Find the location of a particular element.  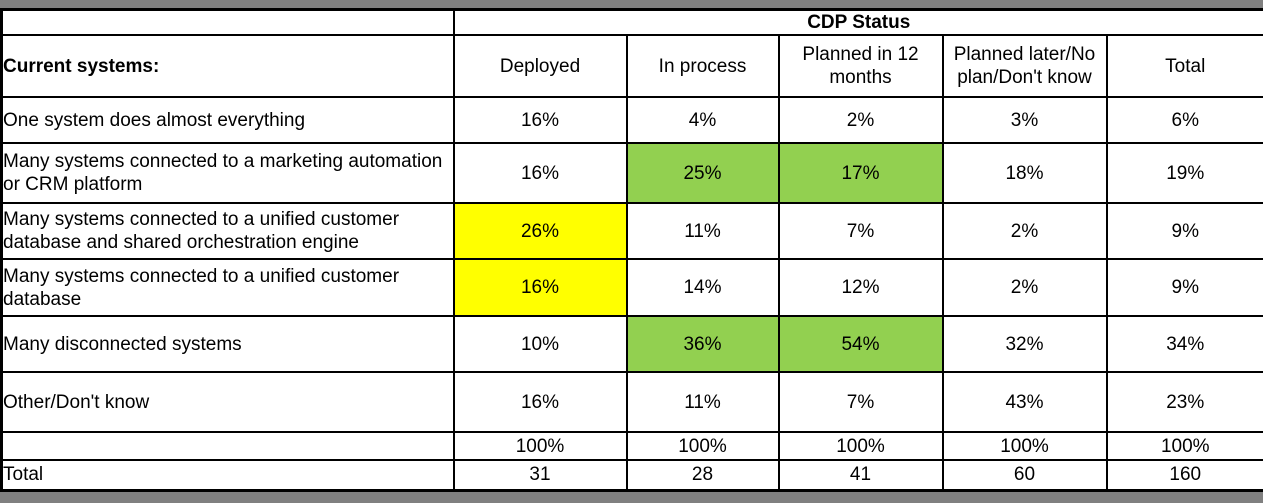

data-cell: 43% is located at coordinates (1024, 402).